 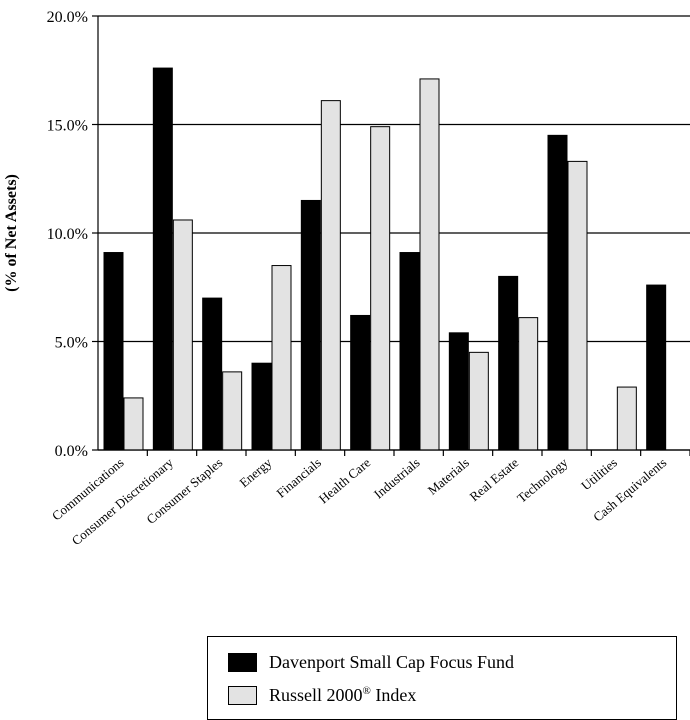 I want to click on legend-label-index-suffix: Index, so click(x=393, y=695).